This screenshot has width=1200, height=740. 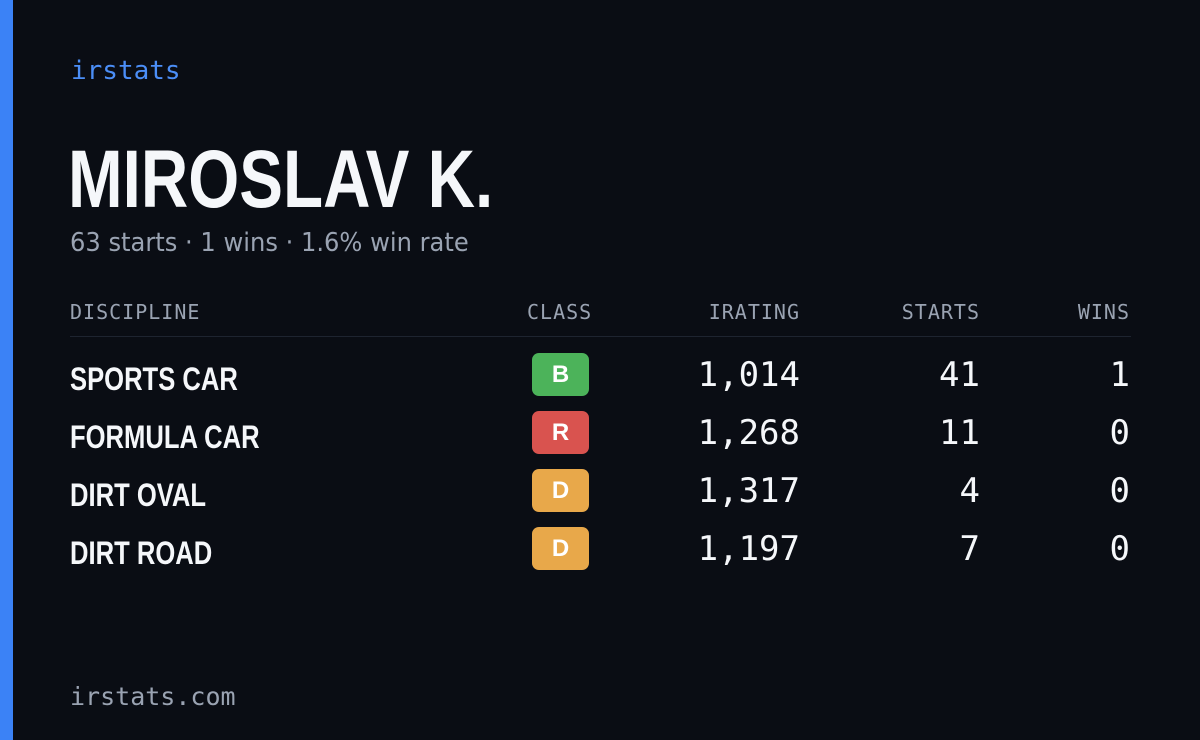 I want to click on table-row: SPORTS CAR B 1,014 41 1, so click(x=600, y=367).